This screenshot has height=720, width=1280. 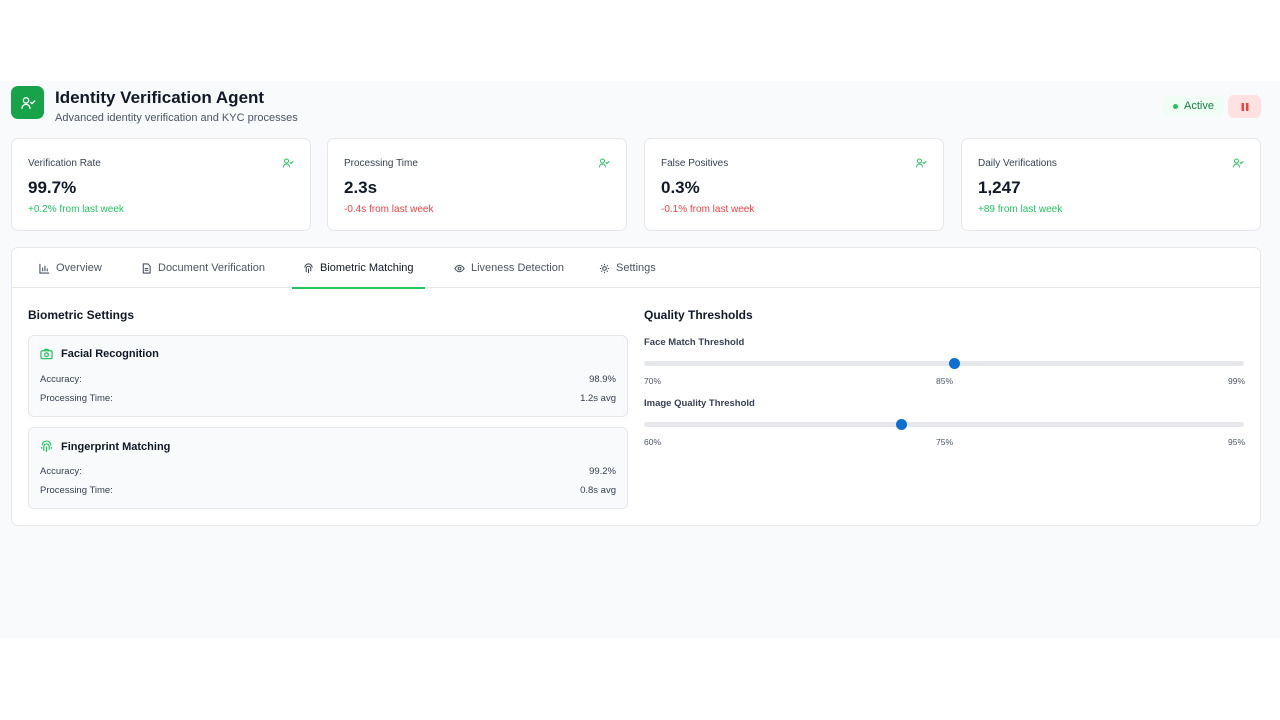 I want to click on metric-change: -0.4s from last week, so click(x=389, y=209).